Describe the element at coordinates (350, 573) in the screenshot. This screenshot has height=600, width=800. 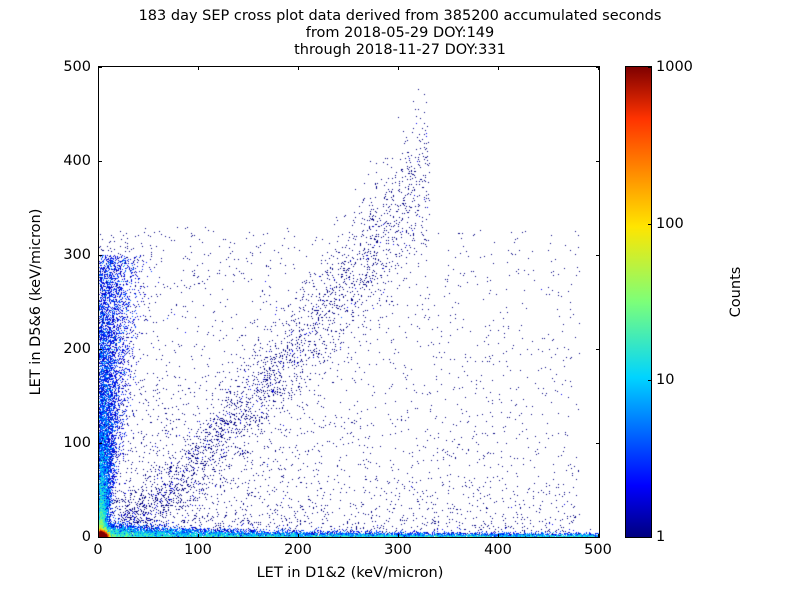
I see `x-axis-label: LET in D1&2 (keV/micron)` at that location.